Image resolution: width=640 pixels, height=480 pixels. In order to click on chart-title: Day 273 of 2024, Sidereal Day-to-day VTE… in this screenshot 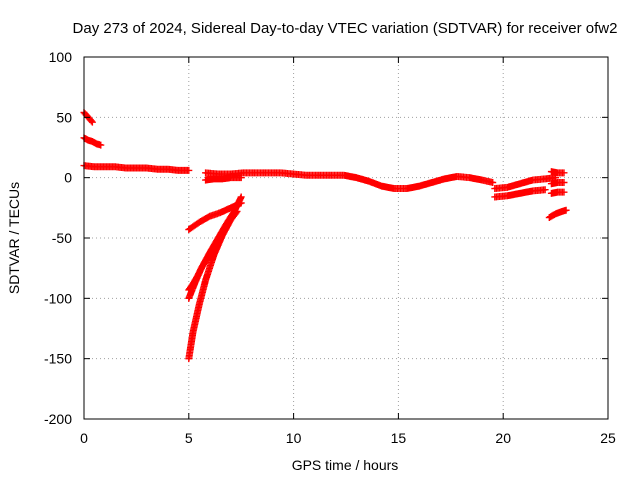, I will do `click(345, 28)`.